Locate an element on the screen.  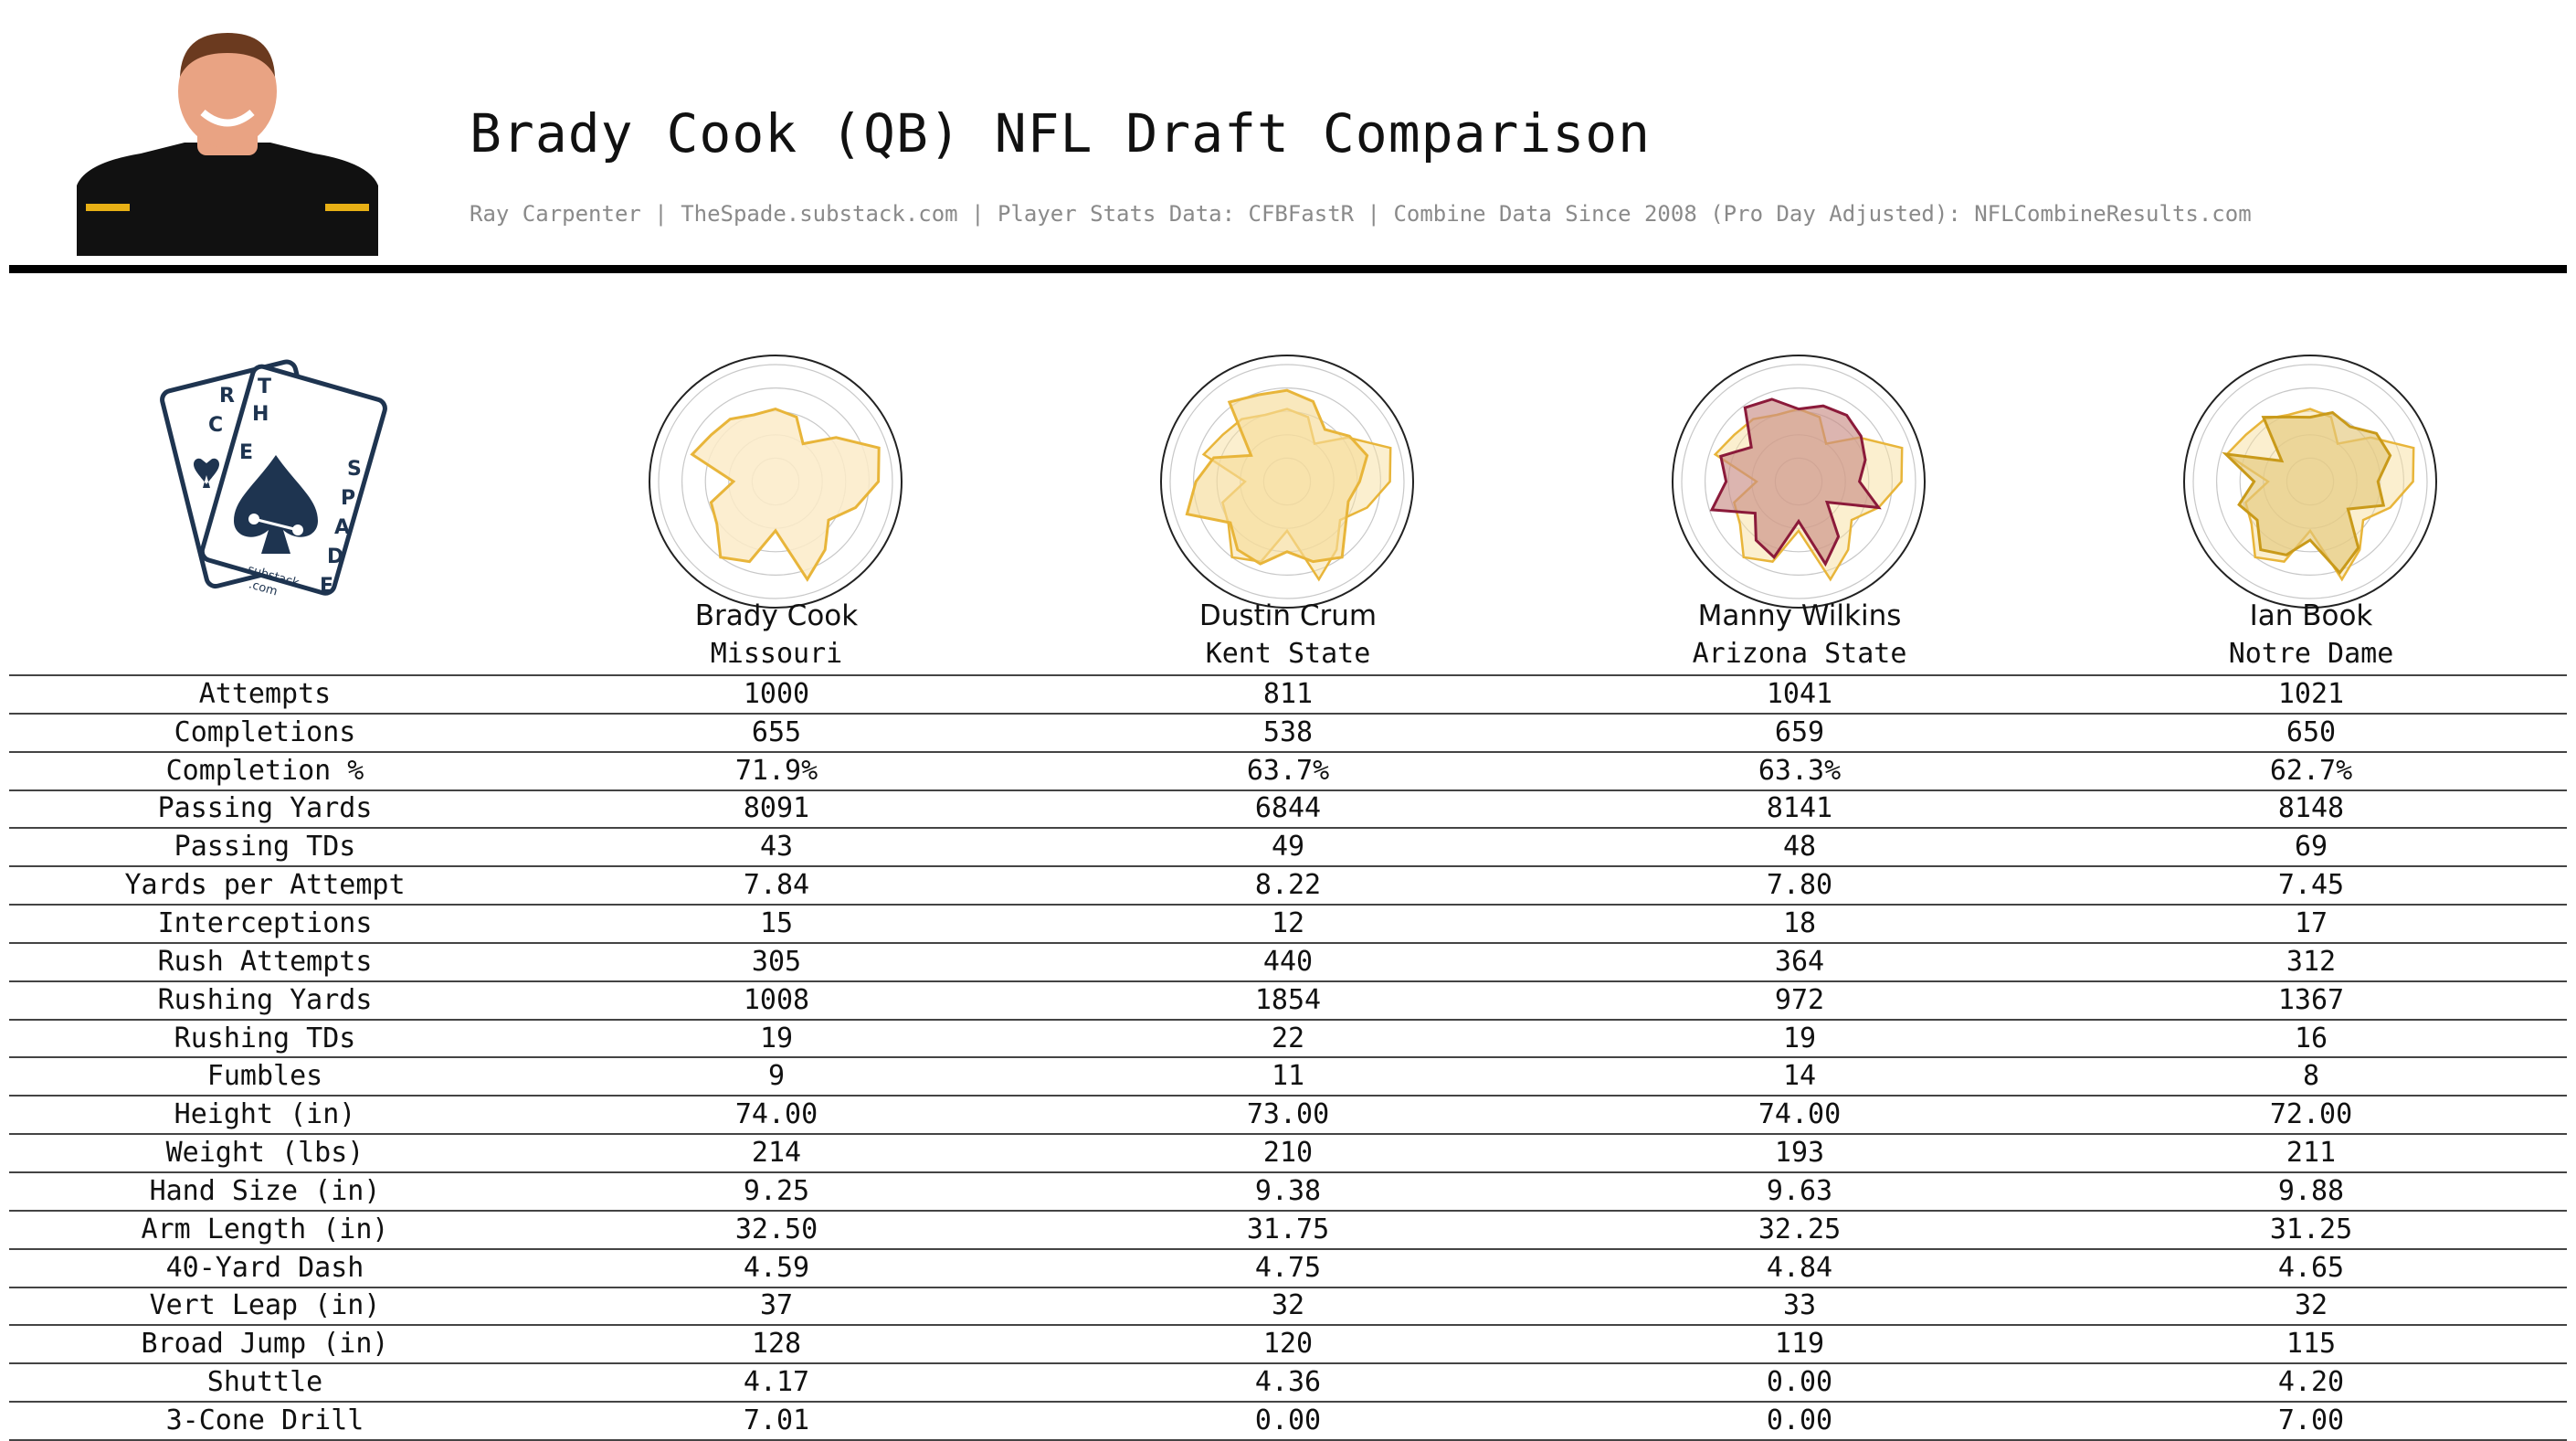
table-row: Completion % 71.9% 63.7% 63.3% 62.7% is located at coordinates (1288, 771).